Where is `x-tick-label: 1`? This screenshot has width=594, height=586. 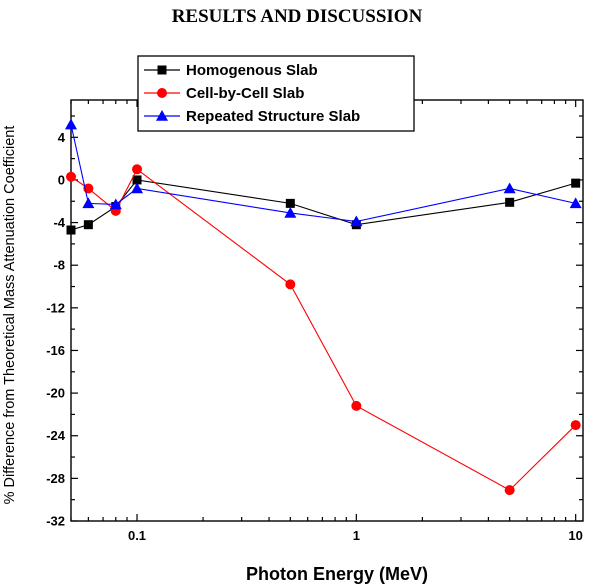
x-tick-label: 1 is located at coordinates (356, 535).